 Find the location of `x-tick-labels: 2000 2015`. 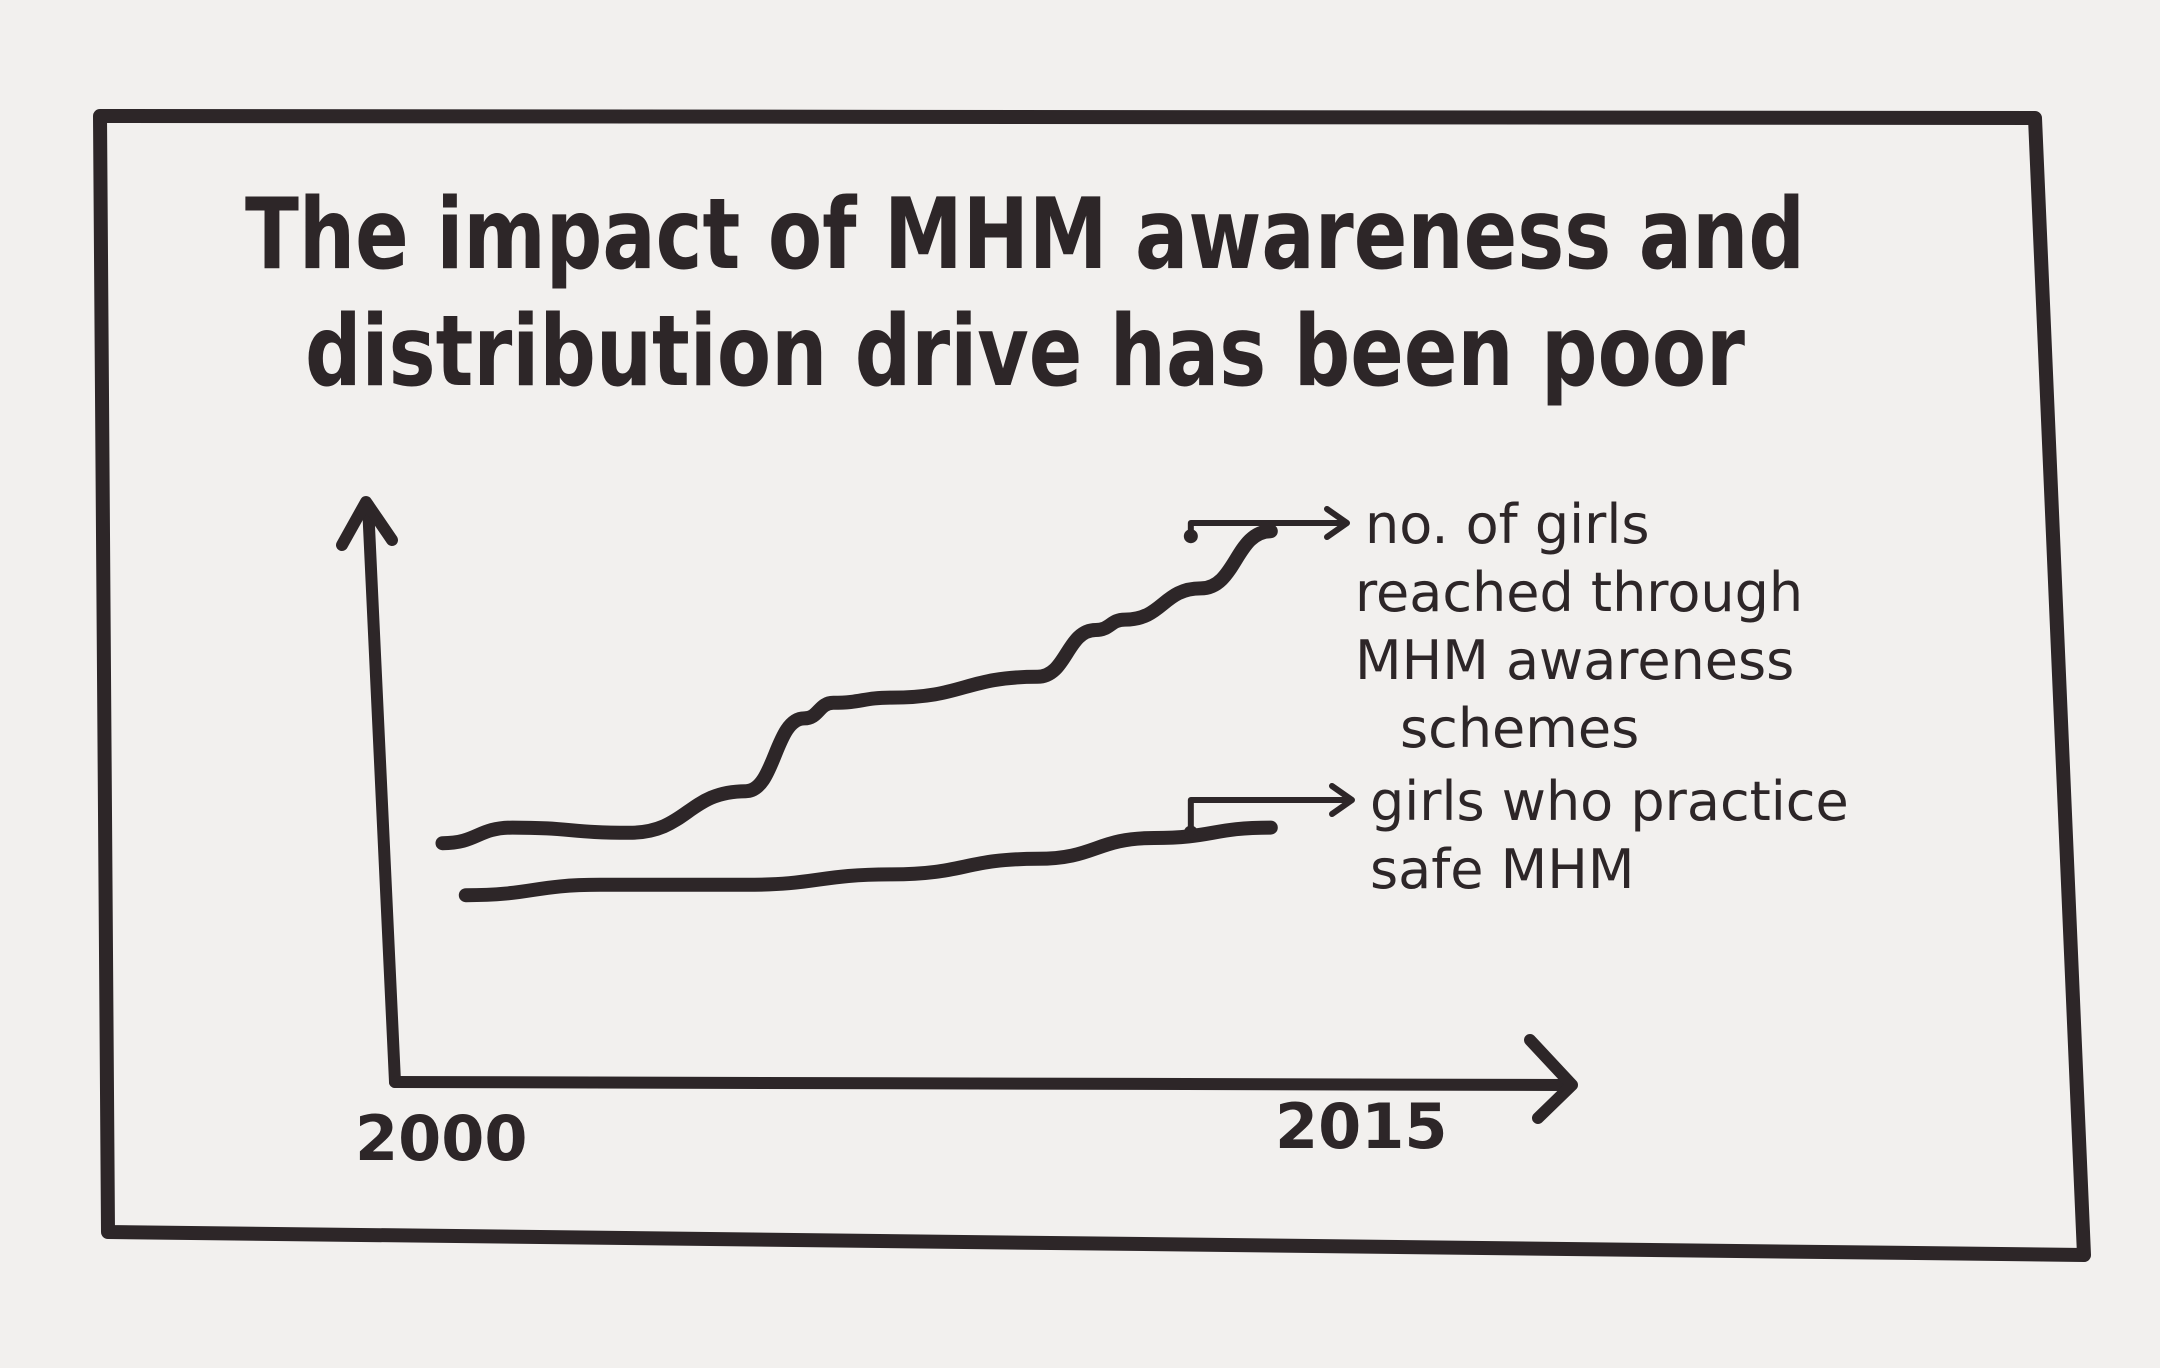

x-tick-labels: 2000 2015 is located at coordinates (901, 1132).